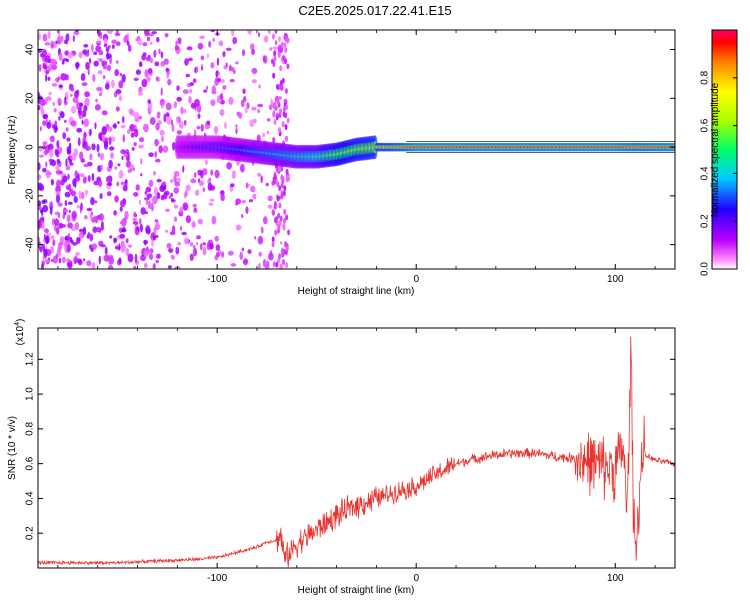 This screenshot has width=750, height=600. I want to click on y-tick-label: -40, so click(30, 244).